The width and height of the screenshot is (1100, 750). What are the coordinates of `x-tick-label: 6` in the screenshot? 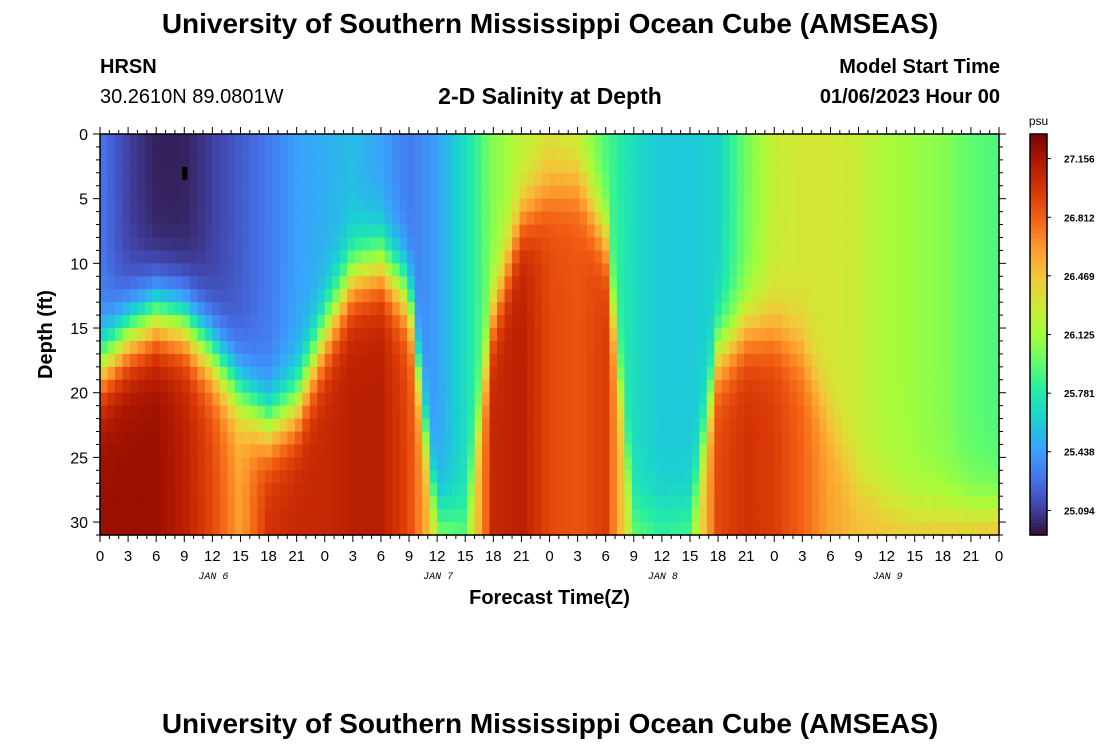 It's located at (830, 556).